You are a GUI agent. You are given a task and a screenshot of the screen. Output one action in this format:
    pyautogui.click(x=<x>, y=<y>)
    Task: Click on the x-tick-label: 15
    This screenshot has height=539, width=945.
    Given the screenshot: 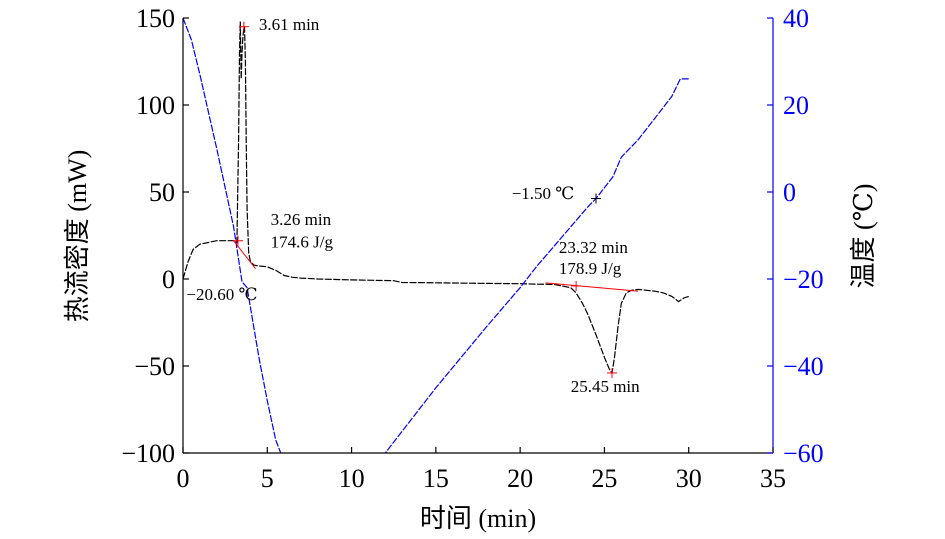 What is the action you would take?
    pyautogui.click(x=436, y=478)
    